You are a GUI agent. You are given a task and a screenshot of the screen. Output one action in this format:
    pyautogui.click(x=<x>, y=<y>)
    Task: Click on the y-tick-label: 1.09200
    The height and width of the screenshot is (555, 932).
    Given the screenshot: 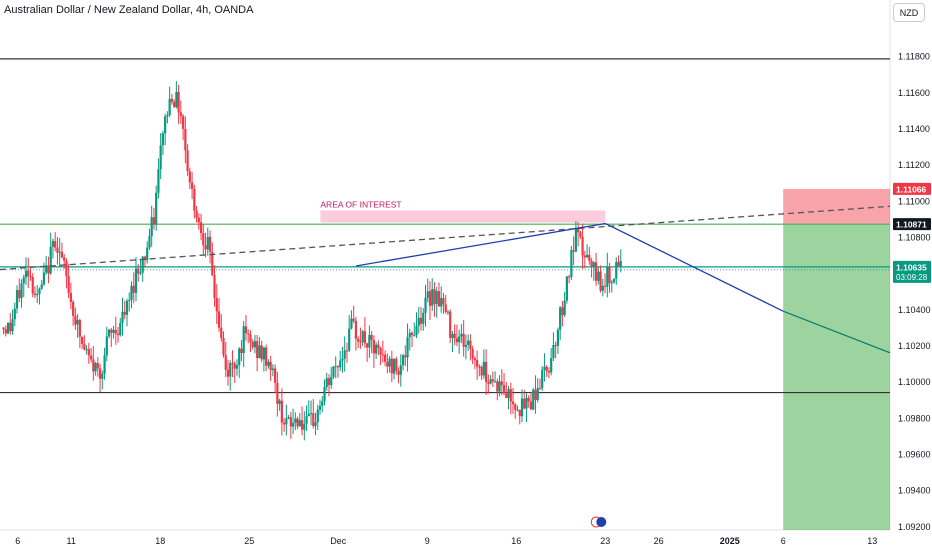 What is the action you would take?
    pyautogui.click(x=914, y=527)
    